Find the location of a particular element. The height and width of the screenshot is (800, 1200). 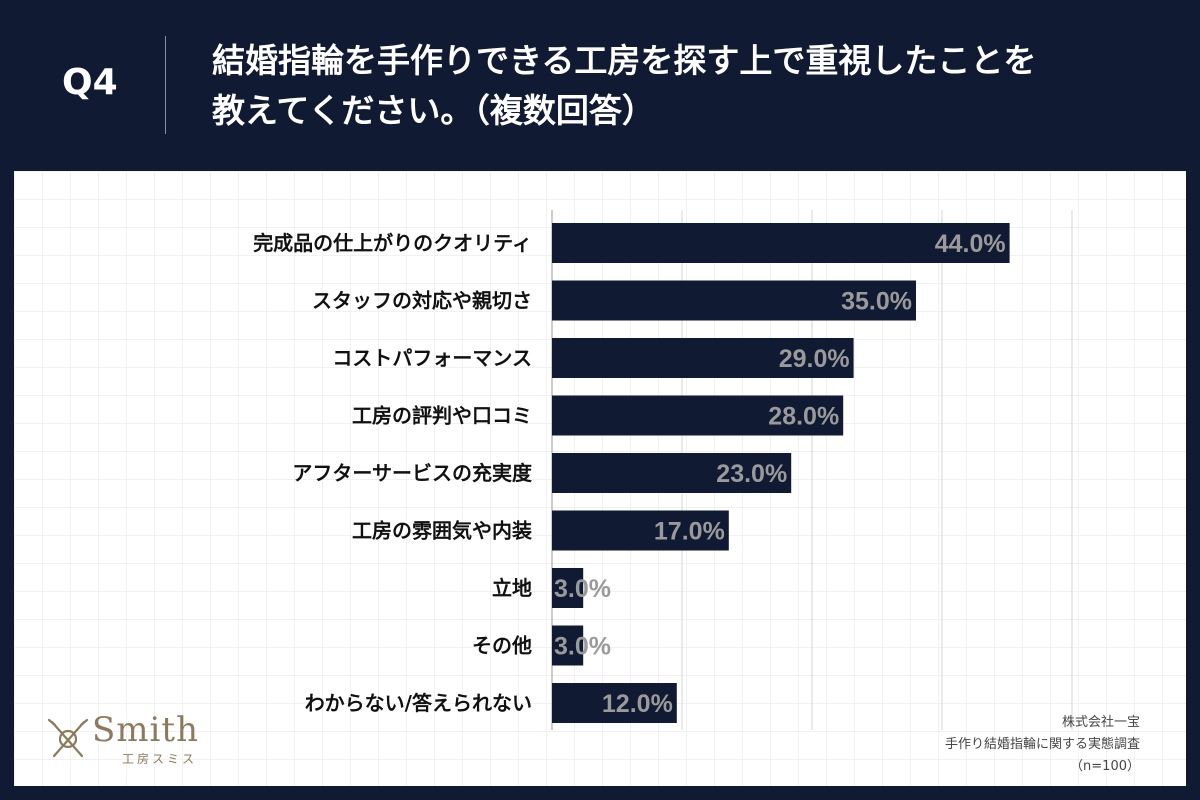

question-title-line-1: 結婚指輪を手作りできる工房を探す上で重視したことを is located at coordinates (624, 60).